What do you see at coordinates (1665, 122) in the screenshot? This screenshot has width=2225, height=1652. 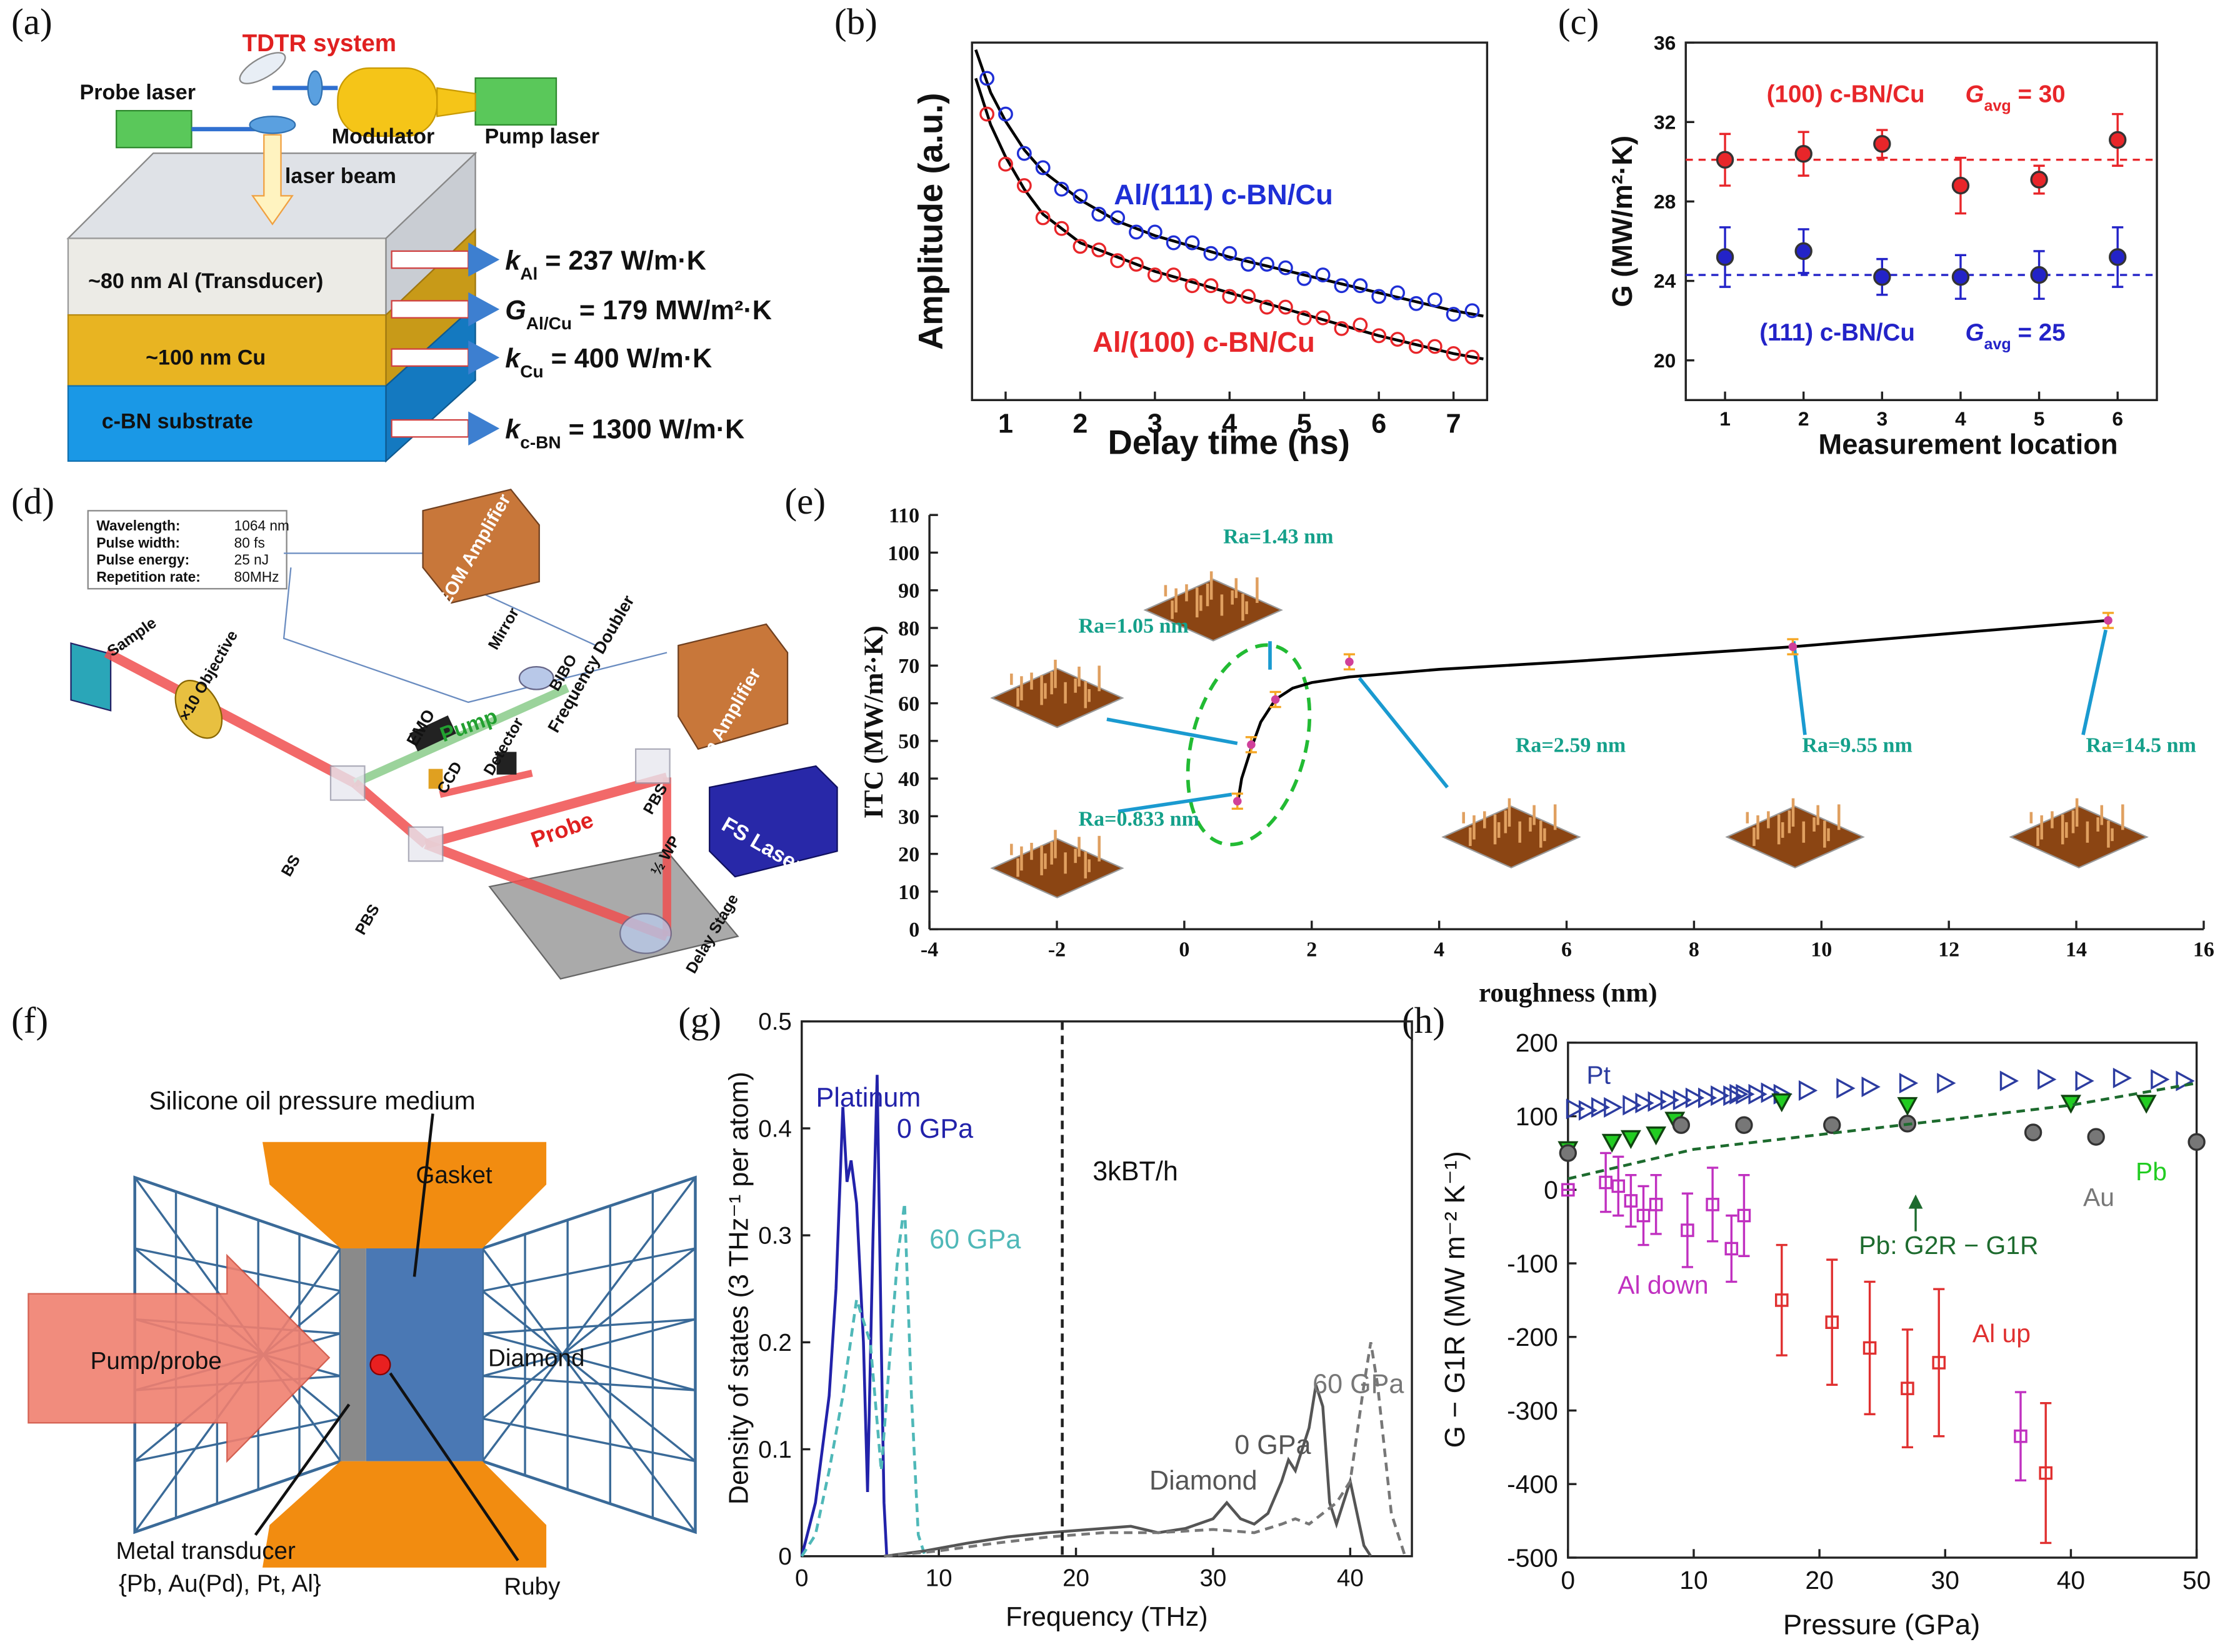 I see `y-tick-label: 32` at bounding box center [1665, 122].